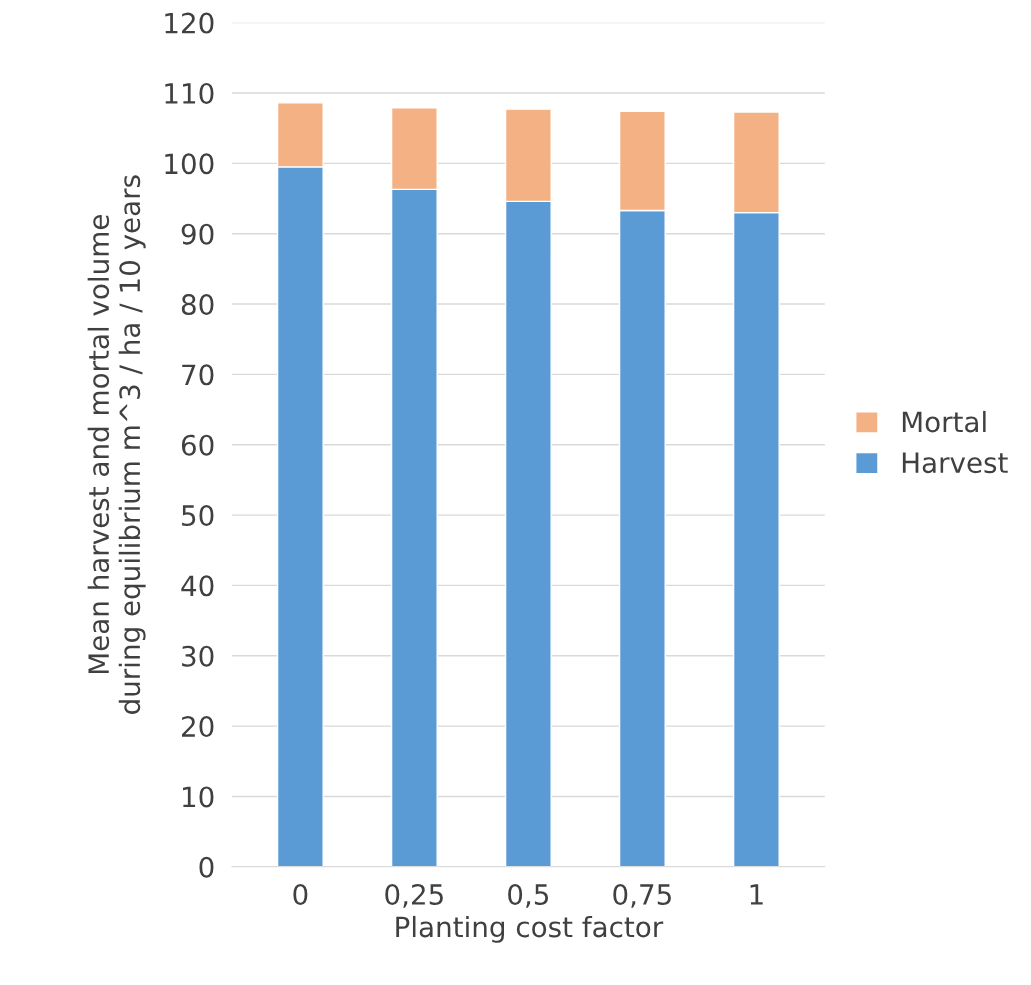 The height and width of the screenshot is (985, 1031). Describe the element at coordinates (197, 445) in the screenshot. I see `y-tick-label: 60` at that location.